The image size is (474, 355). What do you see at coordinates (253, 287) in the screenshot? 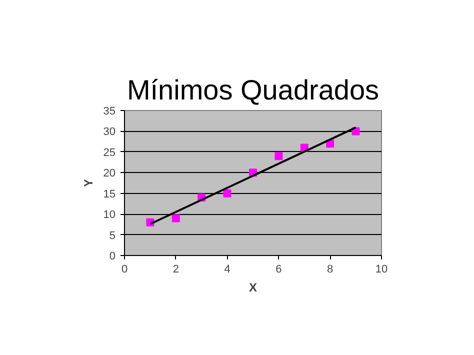
I see `x-axis-title: X` at bounding box center [253, 287].